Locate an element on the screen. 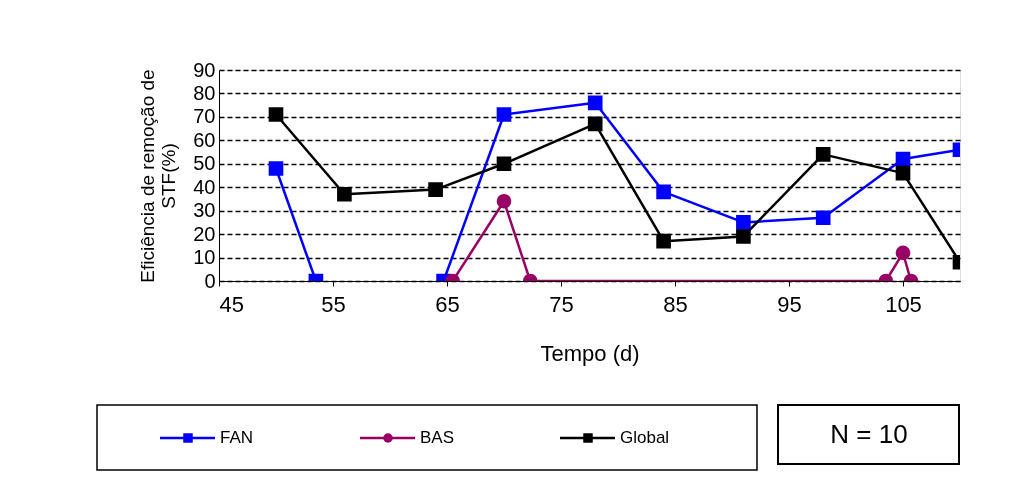 The width and height of the screenshot is (1030, 479). y-tick-label: 90 is located at coordinates (204, 69).